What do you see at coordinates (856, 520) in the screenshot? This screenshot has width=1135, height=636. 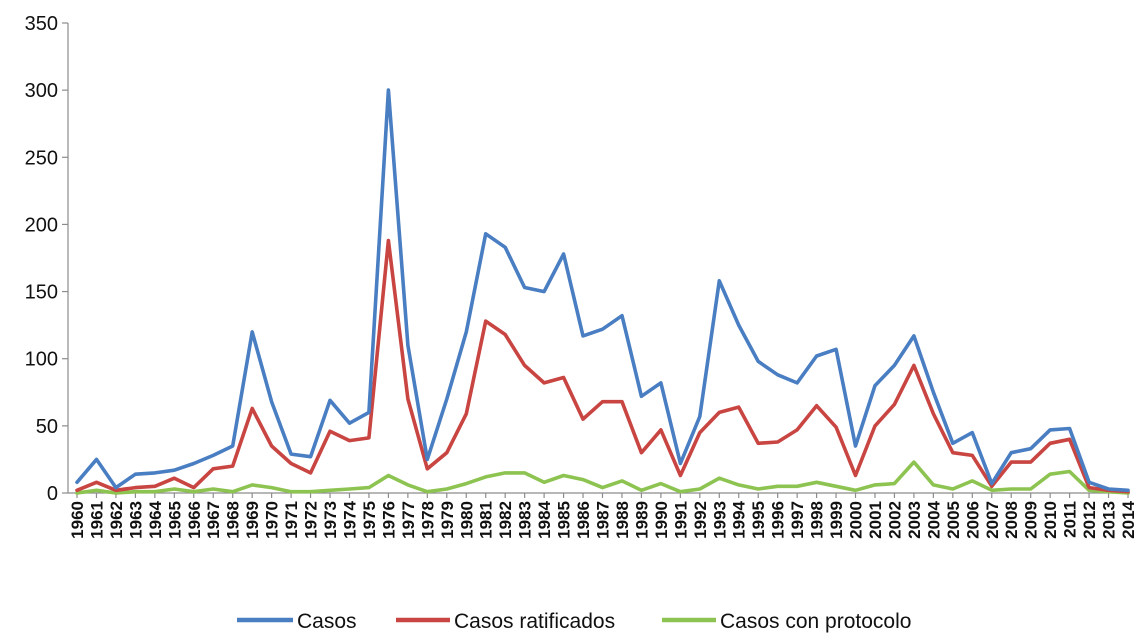 I see `x-tick-label: 2000` at bounding box center [856, 520].